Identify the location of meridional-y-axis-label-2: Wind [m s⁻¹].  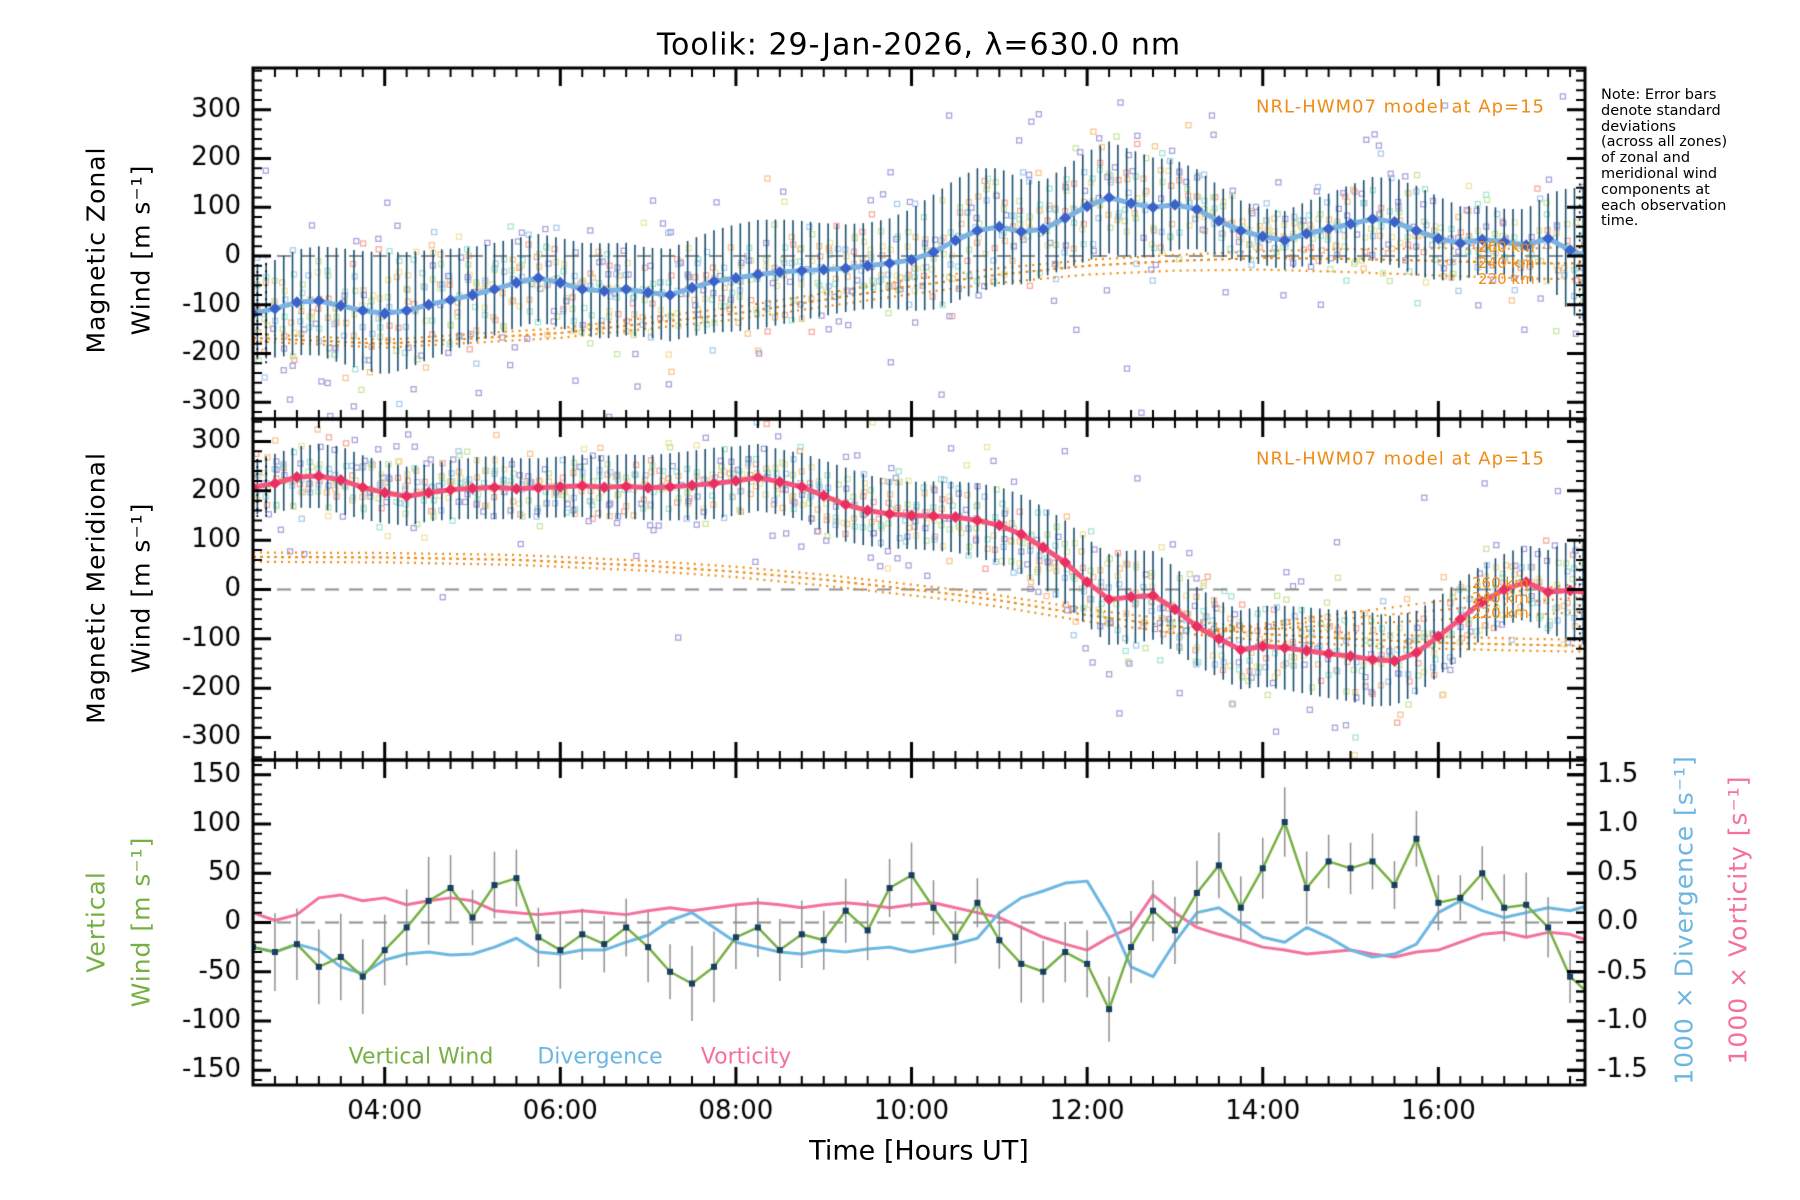
(141, 588).